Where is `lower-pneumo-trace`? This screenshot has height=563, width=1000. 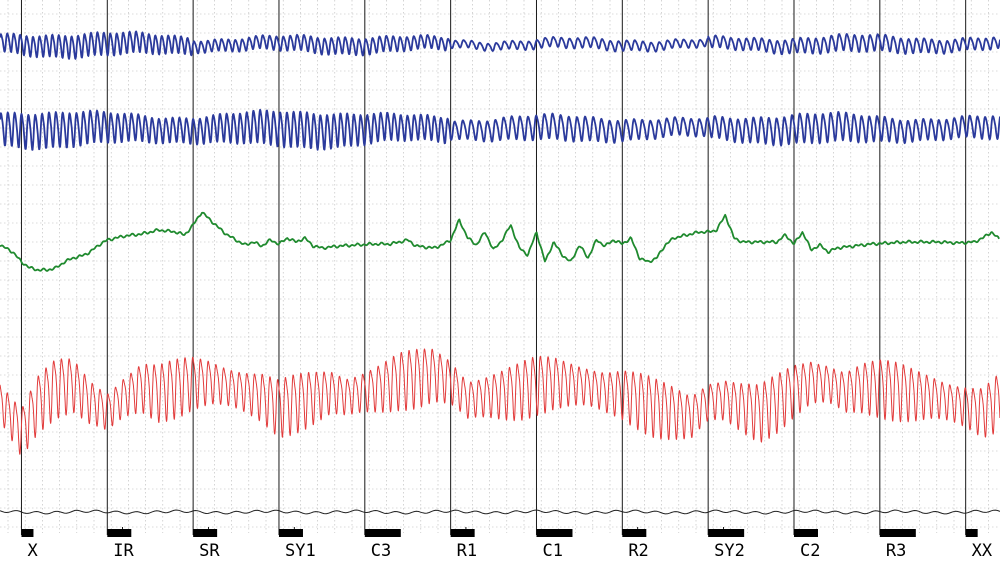 lower-pneumo-trace is located at coordinates (500, 129).